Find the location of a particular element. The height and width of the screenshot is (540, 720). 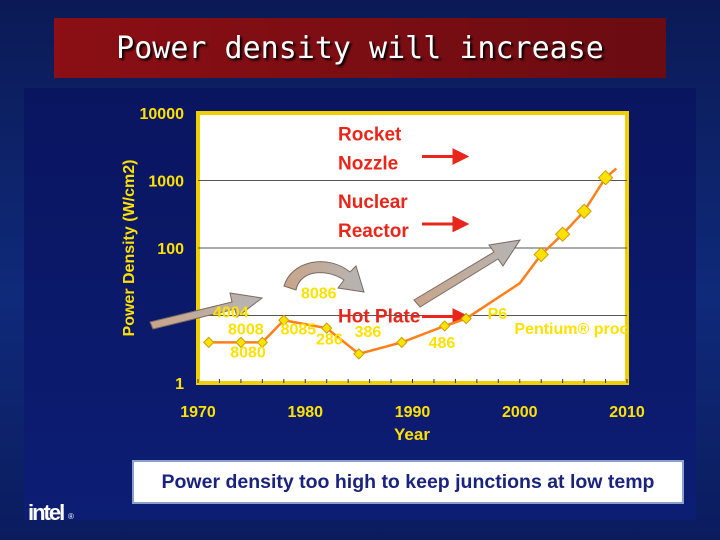

chip-label: 8008 is located at coordinates (246, 330).